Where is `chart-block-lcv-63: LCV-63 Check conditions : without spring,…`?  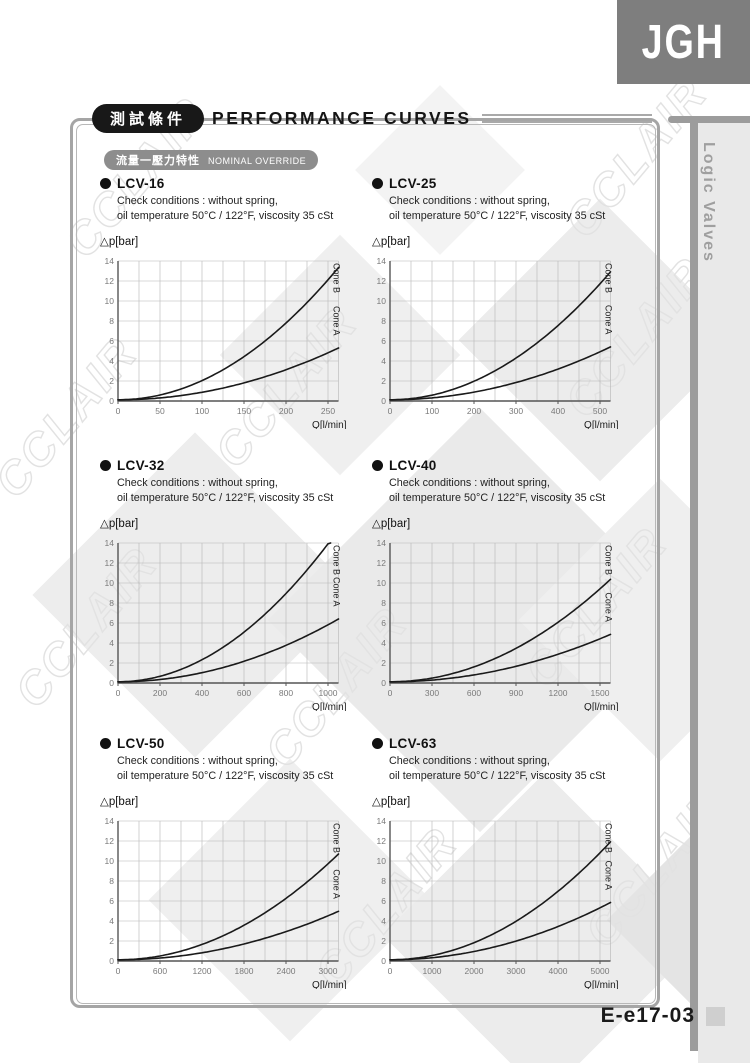 chart-block-lcv-63: LCV-63 Check conditions : without spring,… is located at coordinates (506, 862).